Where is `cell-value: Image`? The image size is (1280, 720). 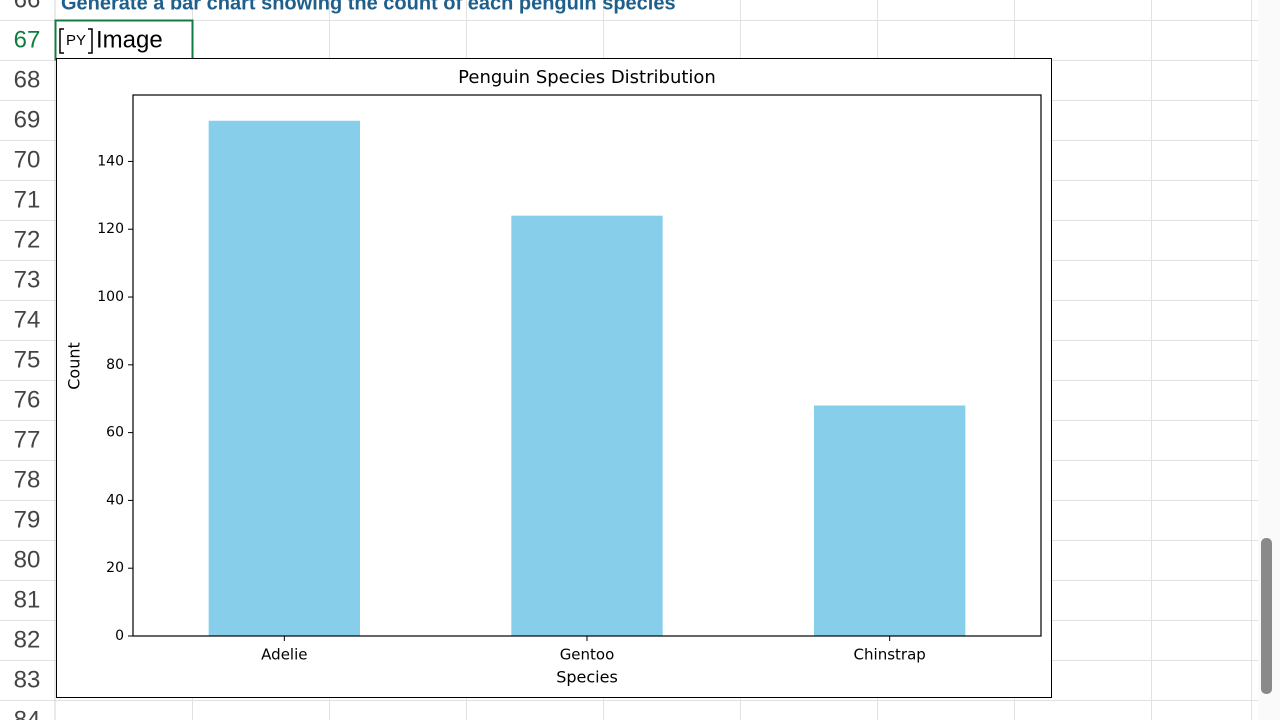
cell-value: Image is located at coordinates (129, 39).